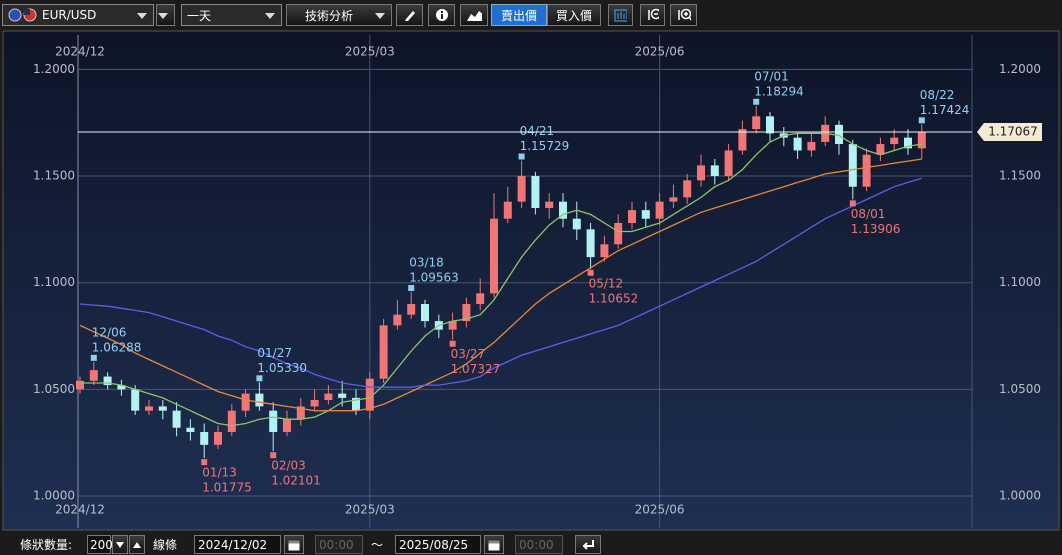  I want to click on reset-button, so click(588, 544).